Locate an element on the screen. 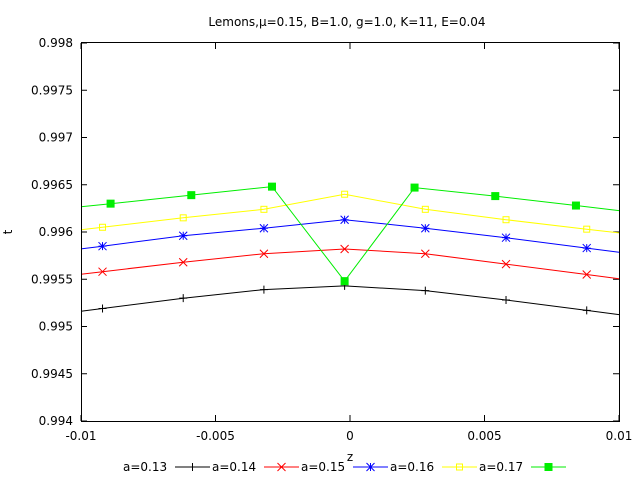  y-tick-label: 0.9975 is located at coordinates (52, 90).